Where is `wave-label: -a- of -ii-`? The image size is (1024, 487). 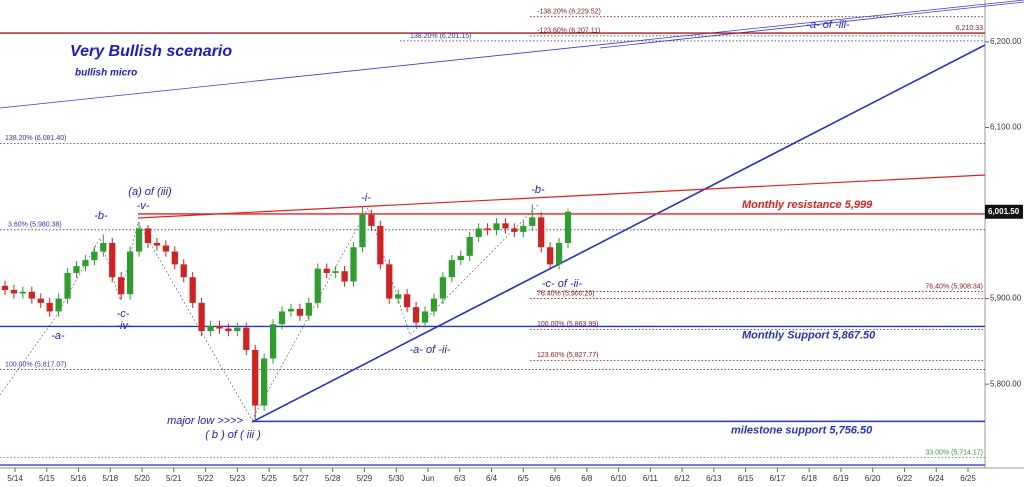
wave-label: -a- of -ii- is located at coordinates (430, 350).